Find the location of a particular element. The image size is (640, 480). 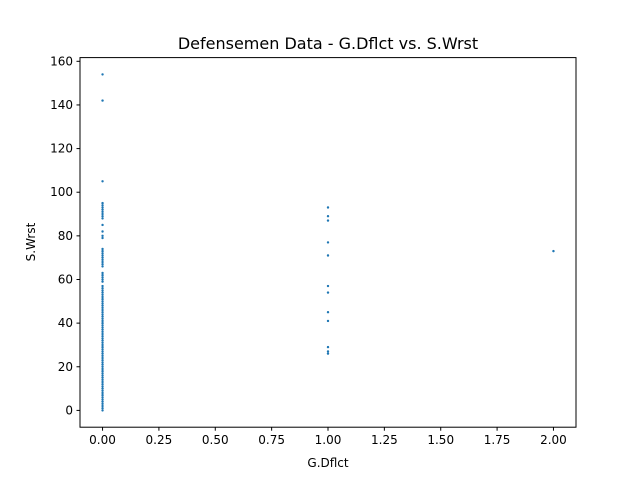

x-axis-ticks: 0.00 0.25 0.50 0.75 1.00 1.25 1.50 1.75 2.00 is located at coordinates (328, 437).